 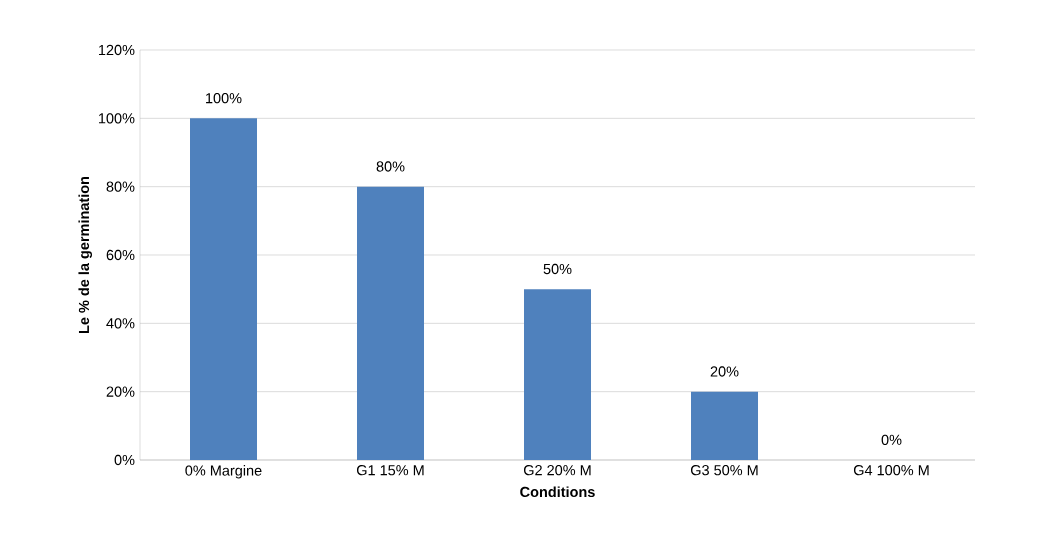 What do you see at coordinates (891, 470) in the screenshot?
I see `x-tick-label: G4 100% M` at bounding box center [891, 470].